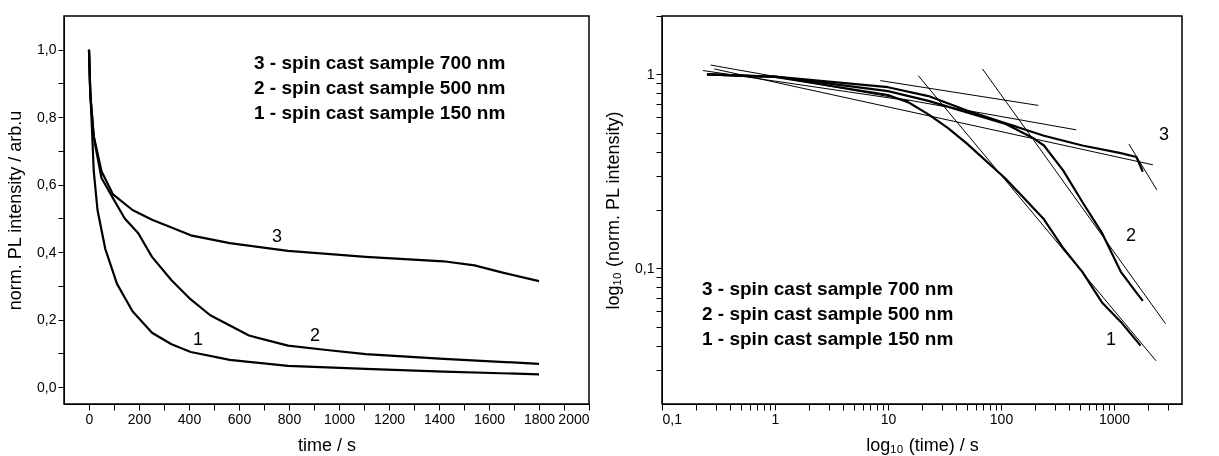  Describe the element at coordinates (139, 418) in the screenshot. I see `x-tick-label: 200` at that location.